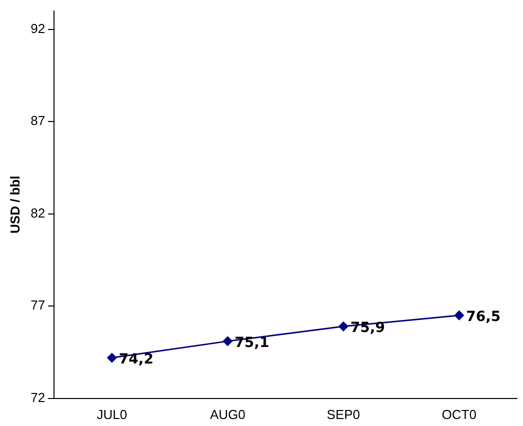 Image resolution: width=523 pixels, height=426 pixels. Describe the element at coordinates (136, 359) in the screenshot. I see `data-label: 74,2` at that location.